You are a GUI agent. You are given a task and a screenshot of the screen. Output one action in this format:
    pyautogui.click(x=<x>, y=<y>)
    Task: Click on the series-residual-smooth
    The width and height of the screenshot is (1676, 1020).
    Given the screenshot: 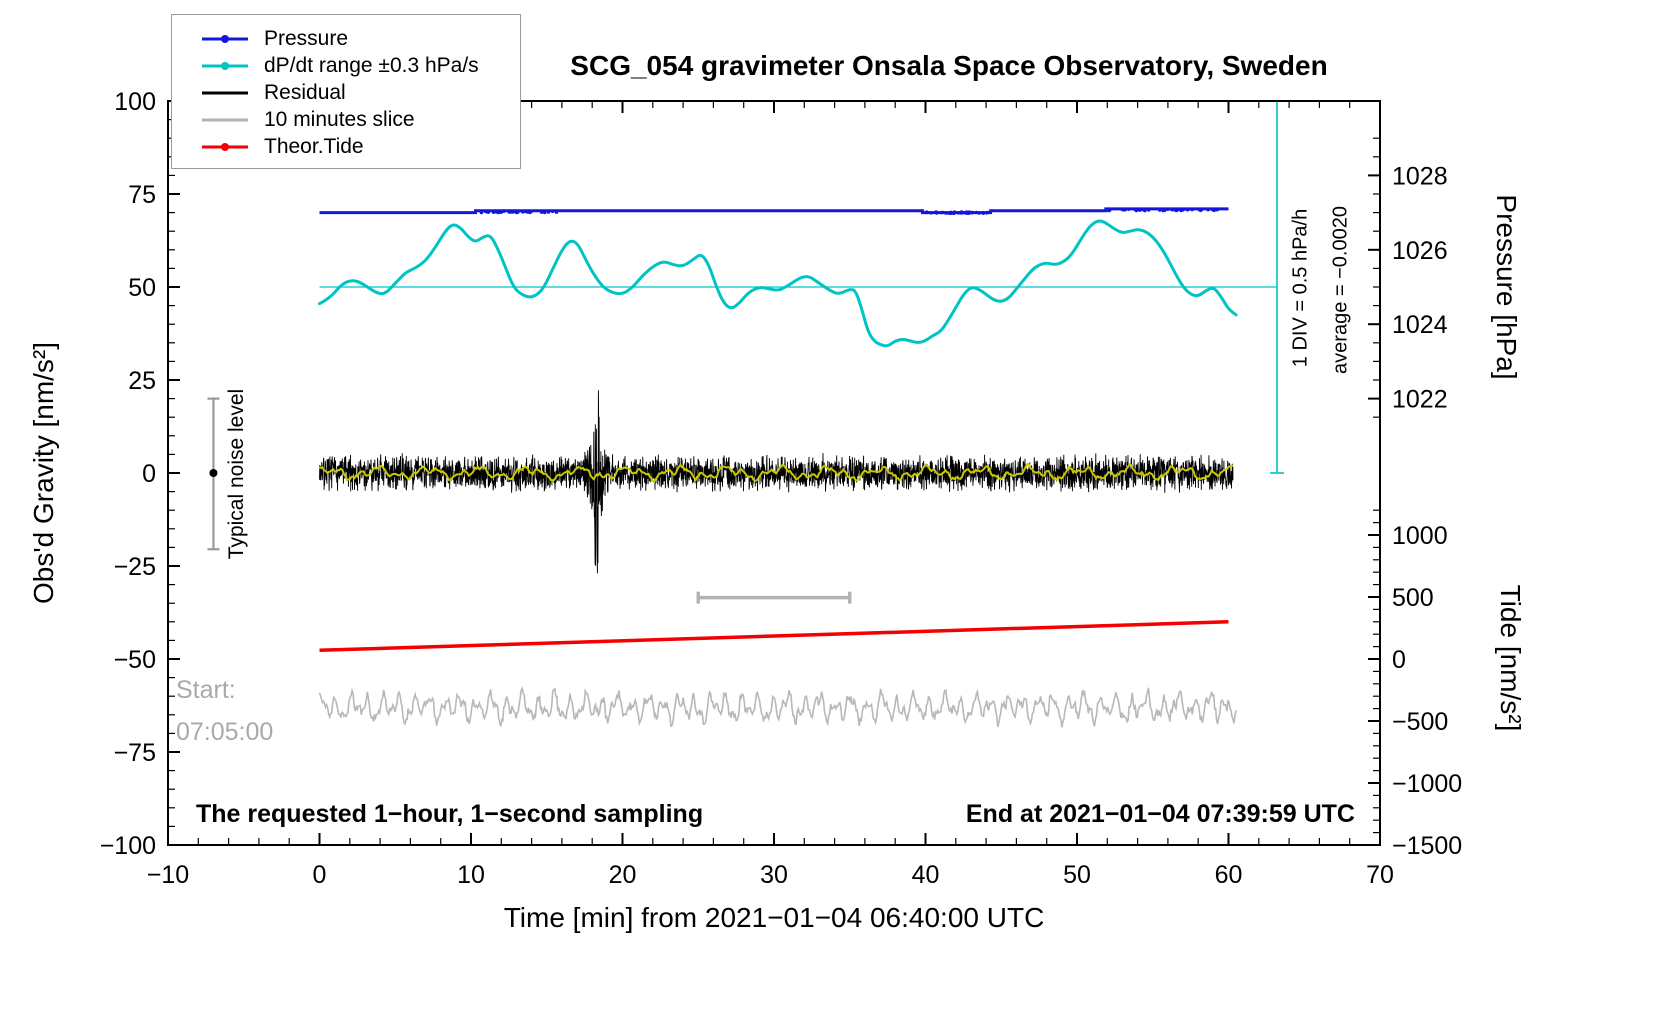 What is the action you would take?
    pyautogui.click(x=776, y=472)
    